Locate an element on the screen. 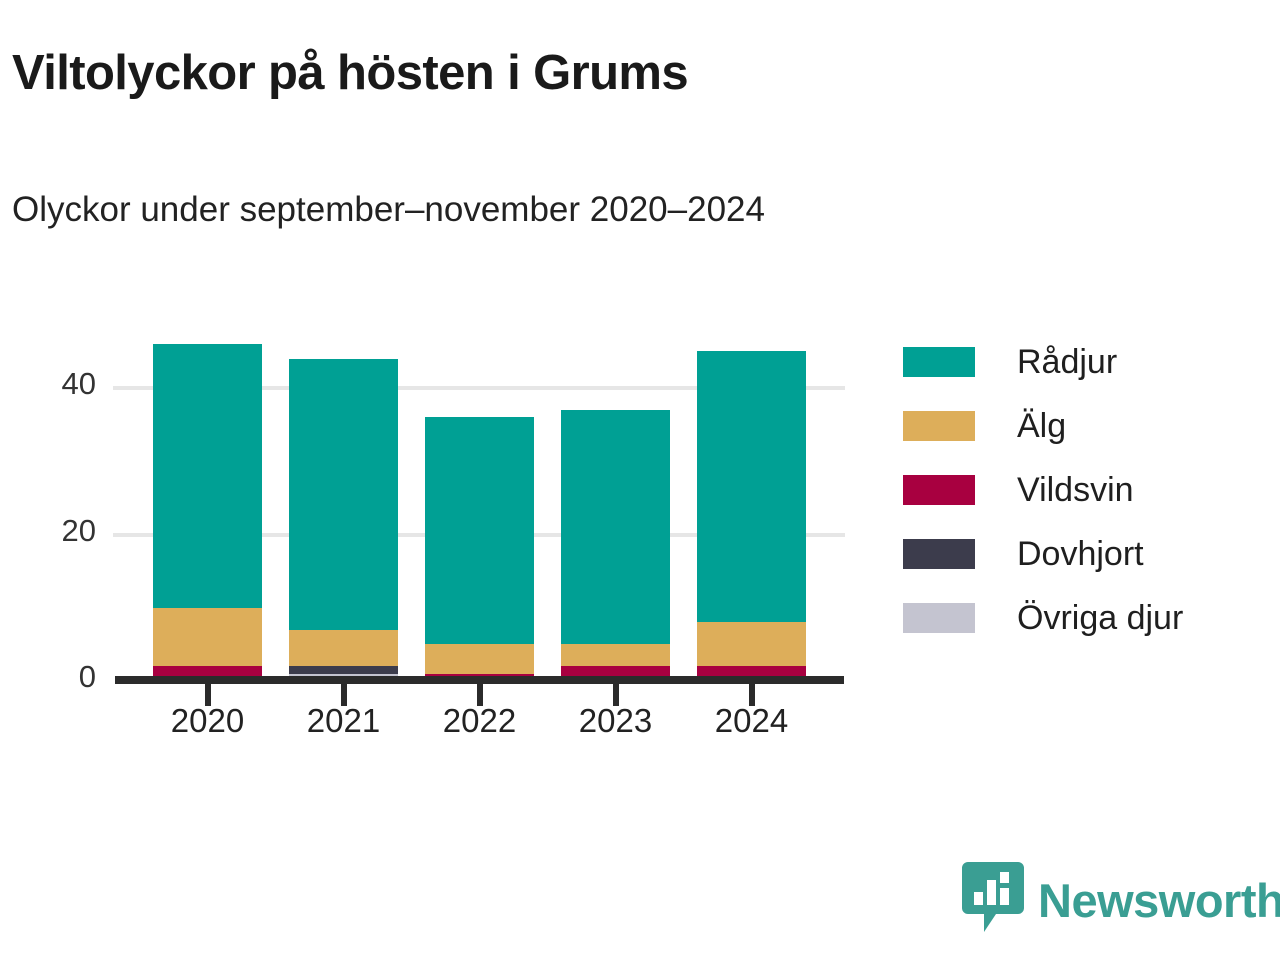  legend-item-Övriga djur: Övriga djur is located at coordinates (1083, 618).